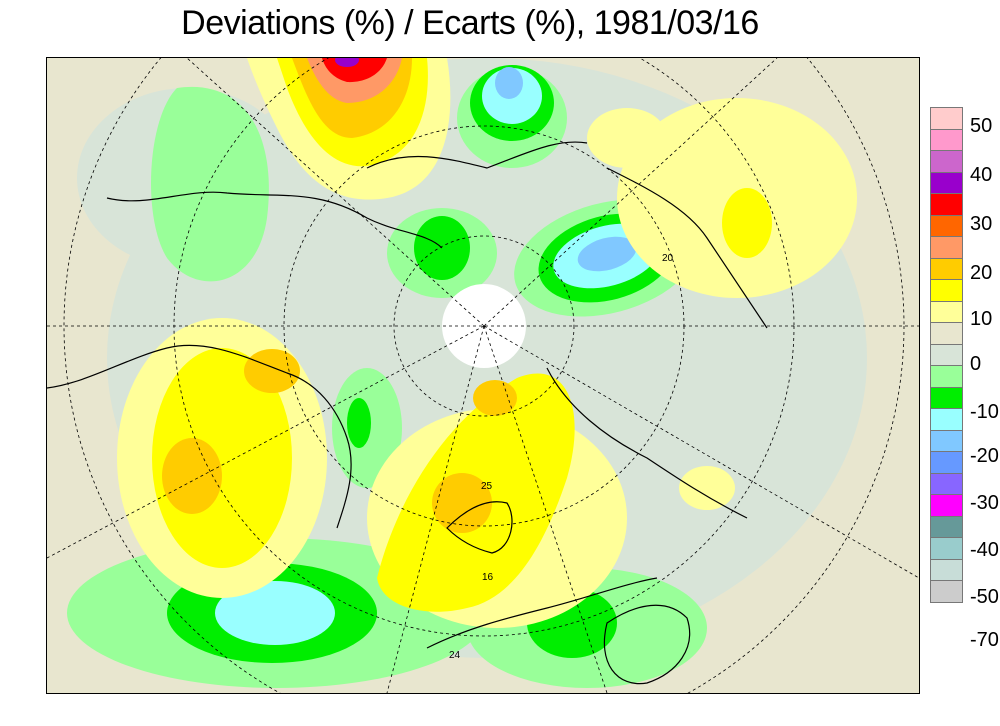 The width and height of the screenshot is (1000, 726). What do you see at coordinates (668, 258) in the screenshot?
I see `contour-label: 20` at bounding box center [668, 258].